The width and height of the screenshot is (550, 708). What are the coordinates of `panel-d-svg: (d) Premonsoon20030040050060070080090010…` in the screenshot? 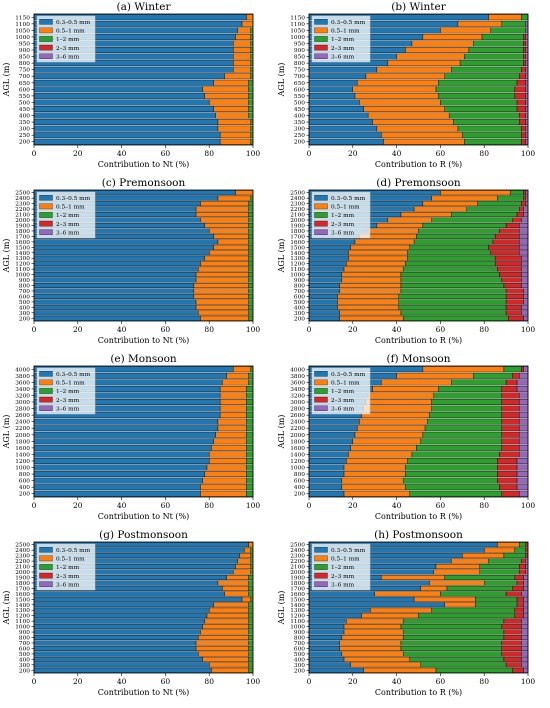 It's located at (406, 261).